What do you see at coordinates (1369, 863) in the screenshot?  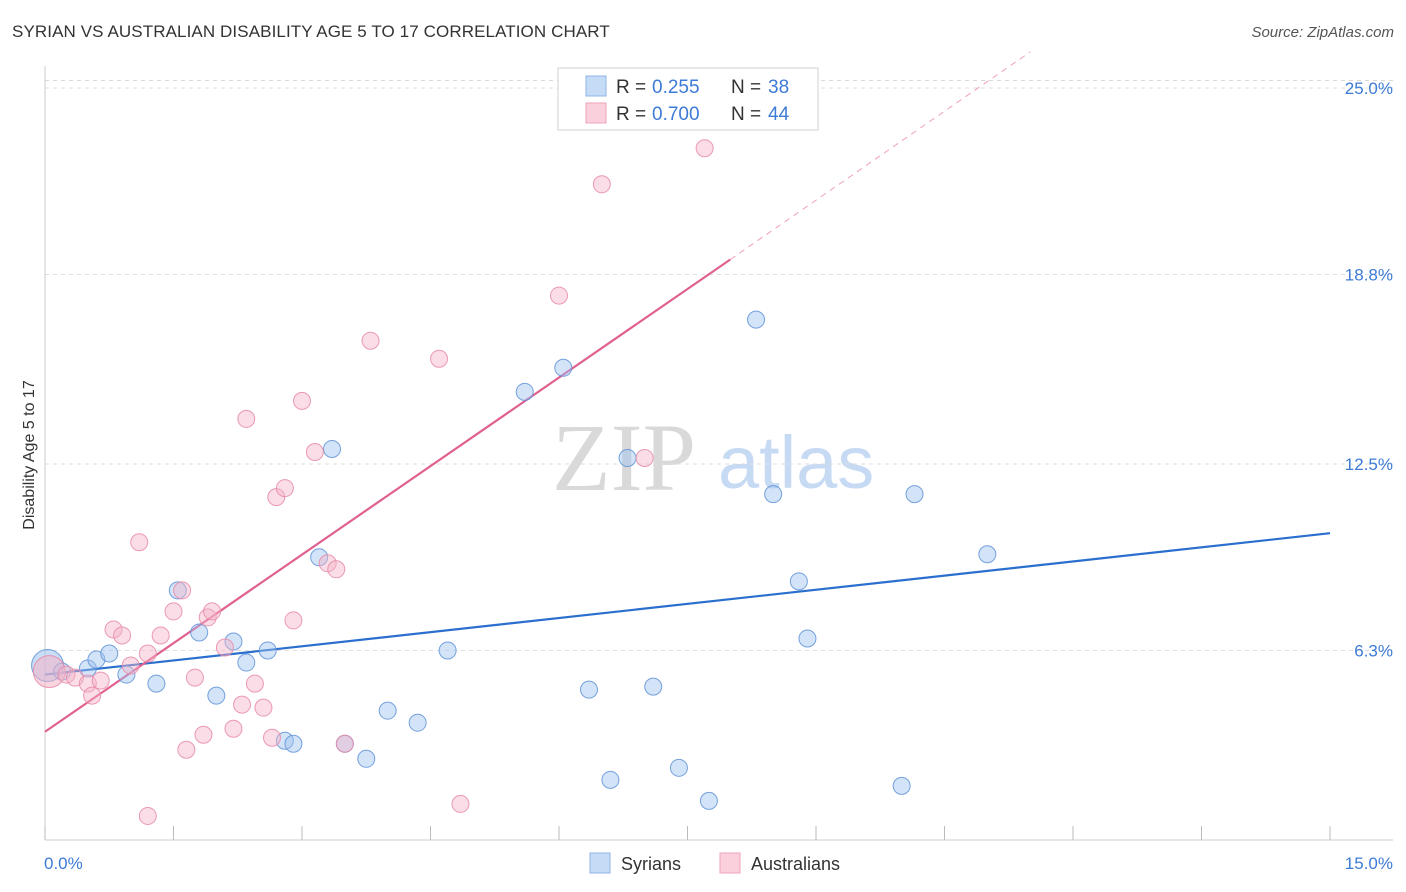 I see `x-tick-label: 15.0%` at bounding box center [1369, 863].